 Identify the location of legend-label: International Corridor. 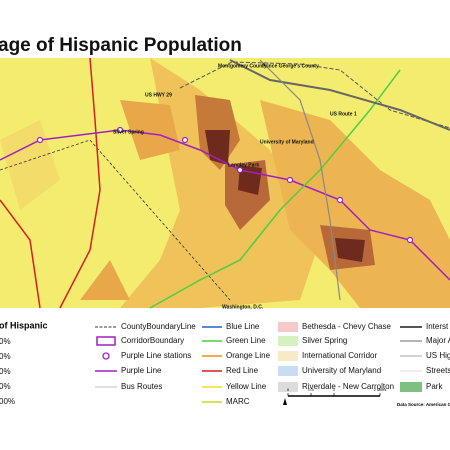
(339, 355).